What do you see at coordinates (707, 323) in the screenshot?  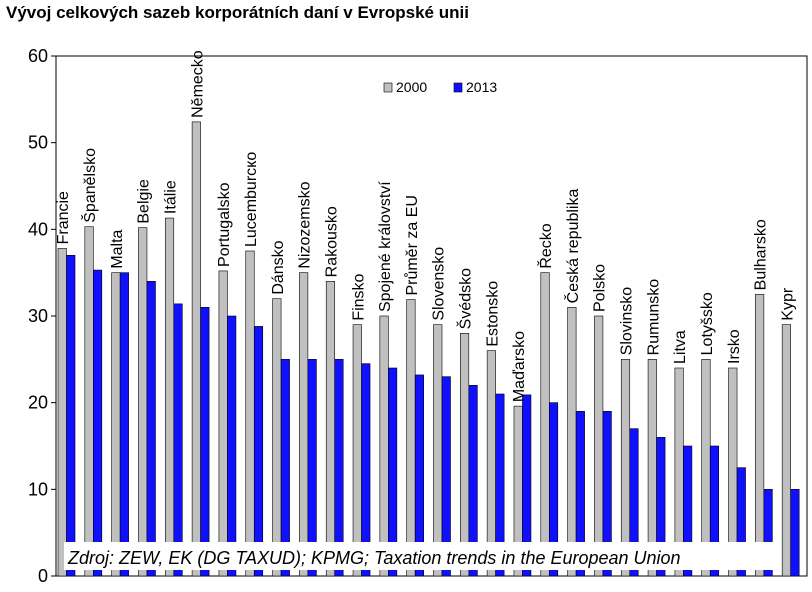 I see `category-label-24: Lotyšsko` at bounding box center [707, 323].